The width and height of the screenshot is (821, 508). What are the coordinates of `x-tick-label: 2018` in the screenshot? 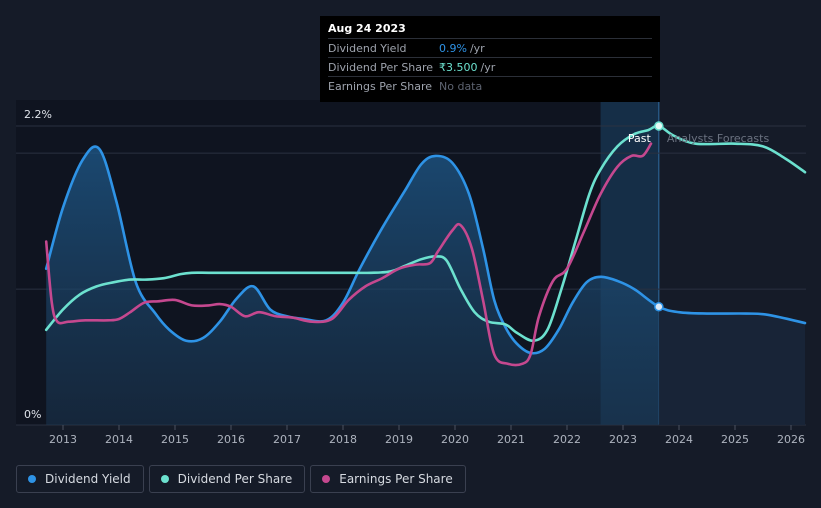 It's located at (343, 439).